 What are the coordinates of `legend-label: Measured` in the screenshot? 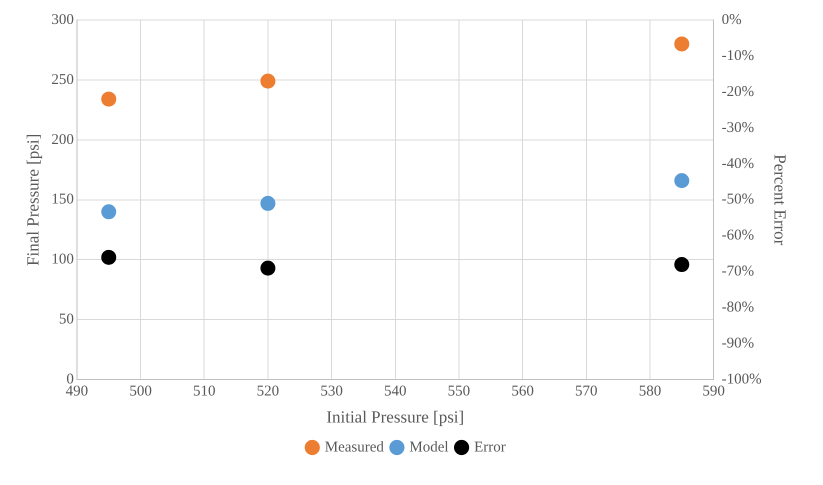 It's located at (354, 447).